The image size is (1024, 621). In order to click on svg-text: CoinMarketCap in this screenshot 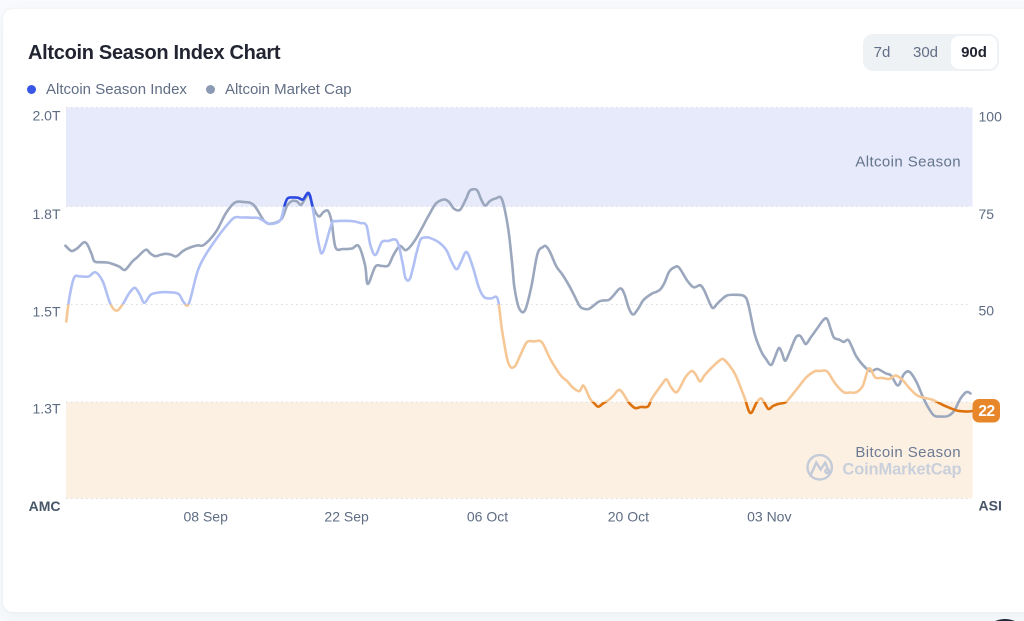, I will do `click(901, 470)`.